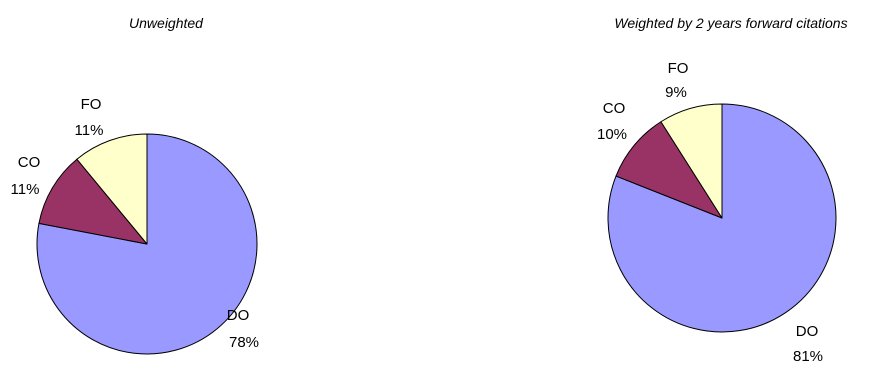  I want to click on chart-title: Weighted by 2 years forward citations, so click(730, 23).